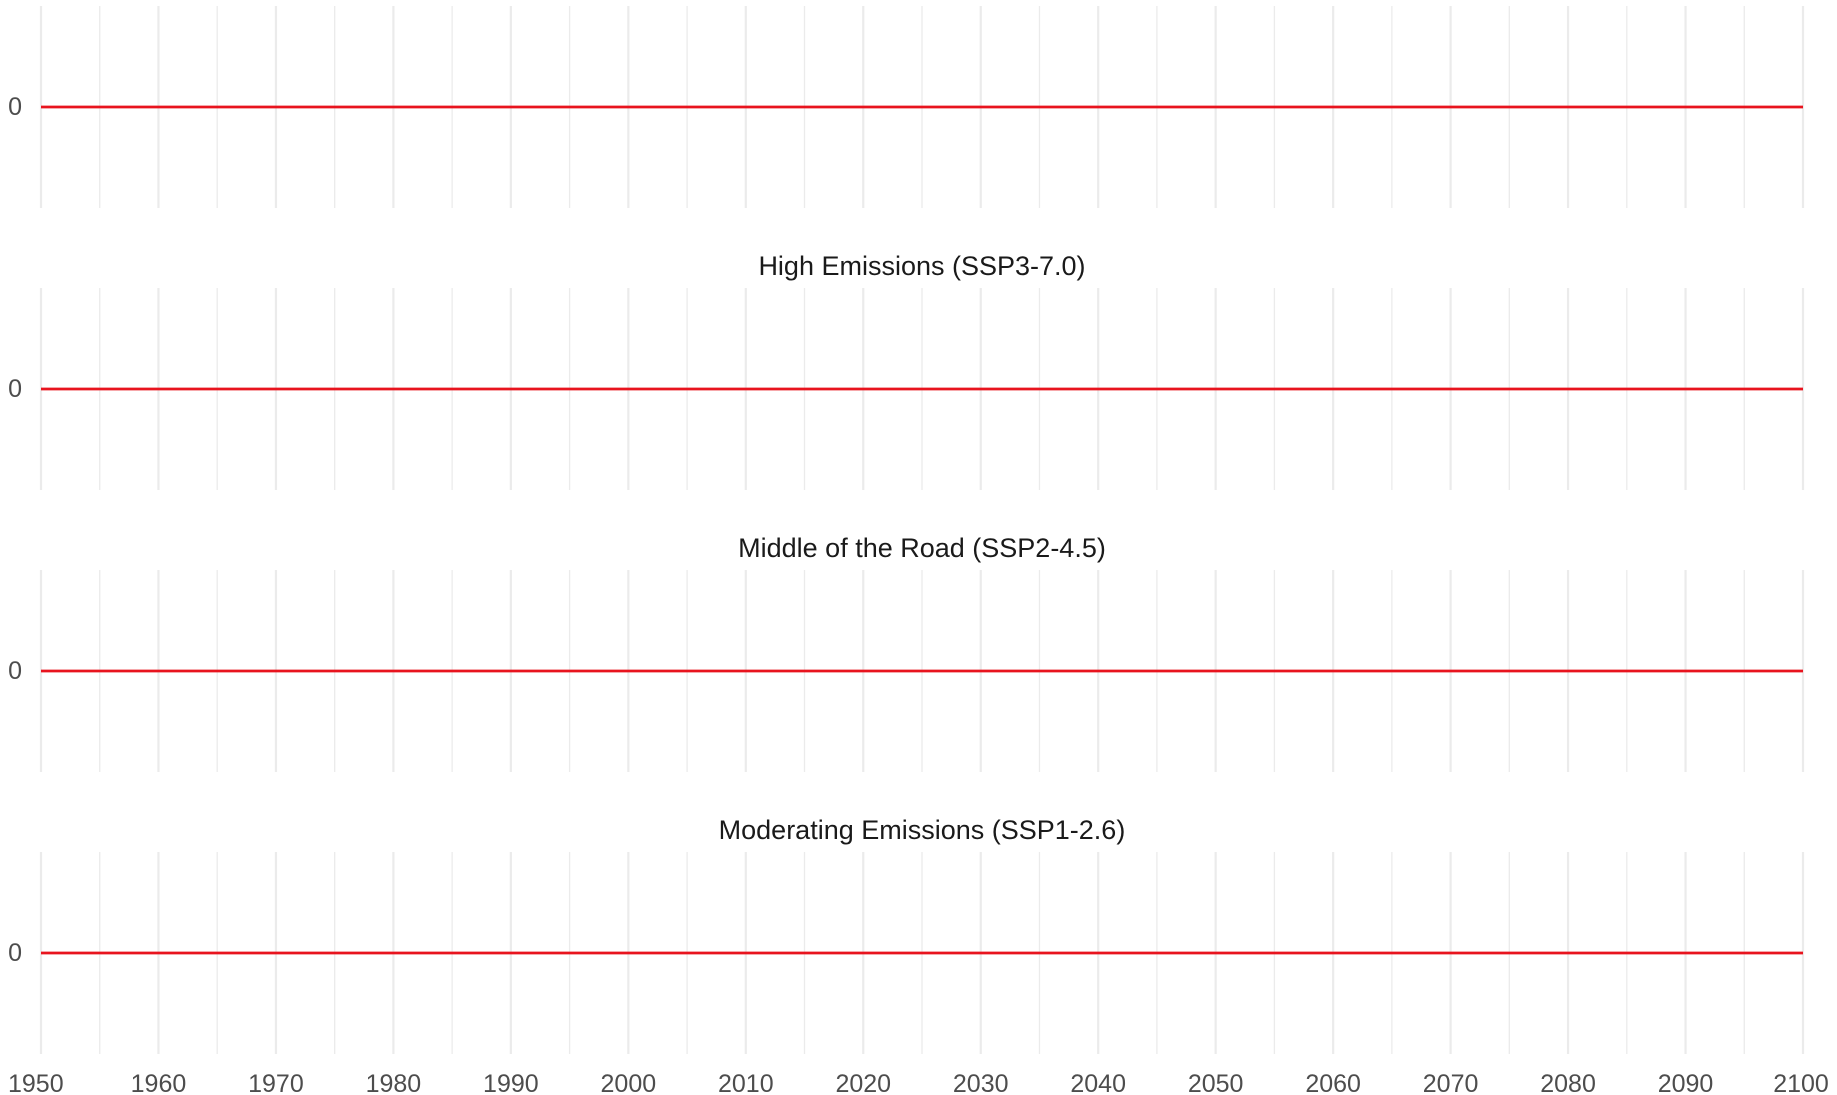 The height and width of the screenshot is (1095, 1837). I want to click on x-tick-label: 1960, so click(159, 1082).